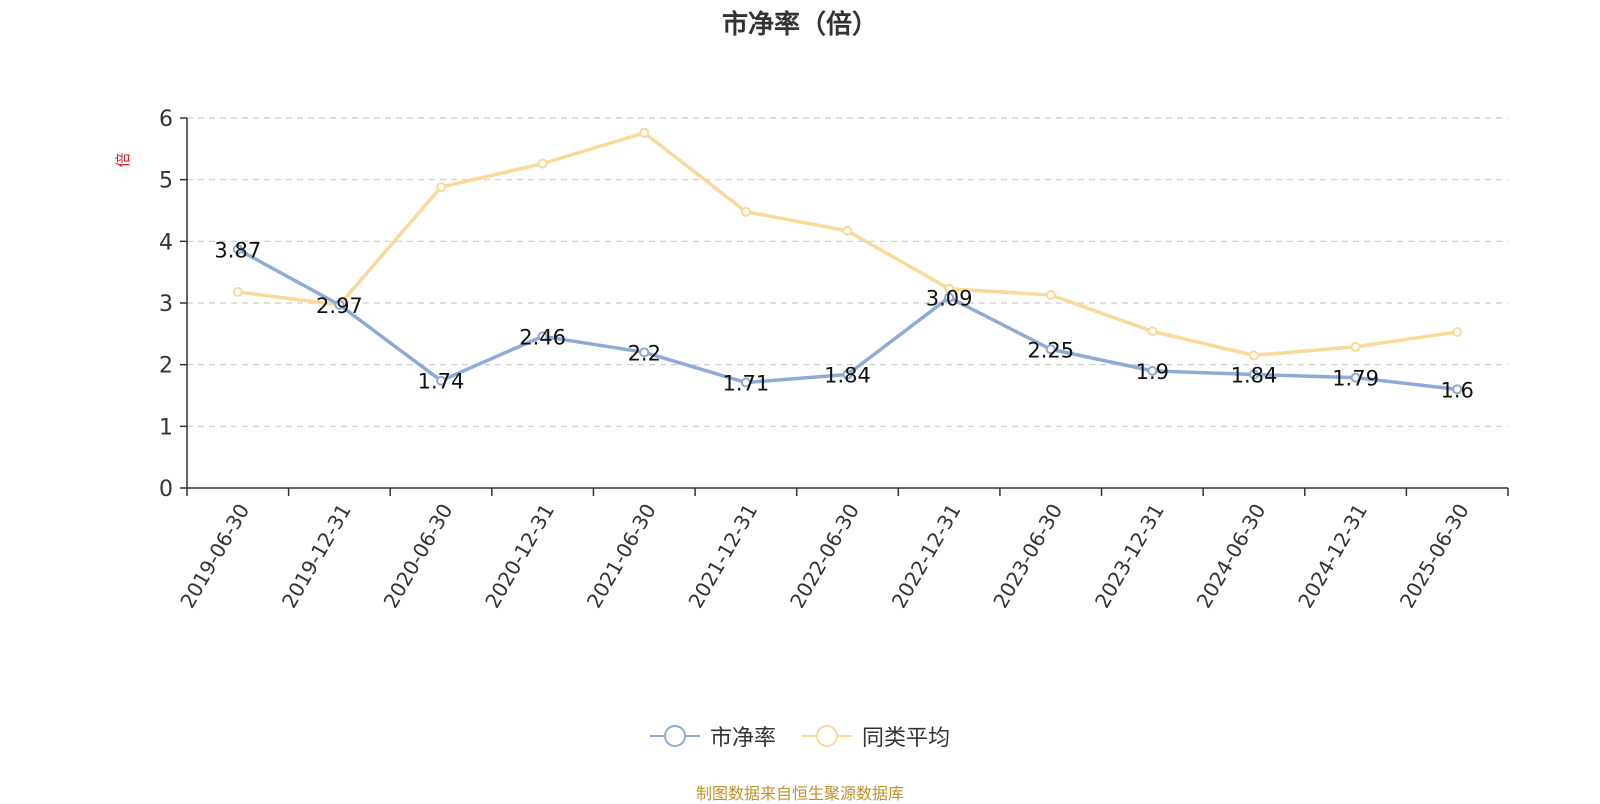 Image resolution: width=1600 pixels, height=804 pixels. I want to click on data-label: 3.09, so click(949, 298).